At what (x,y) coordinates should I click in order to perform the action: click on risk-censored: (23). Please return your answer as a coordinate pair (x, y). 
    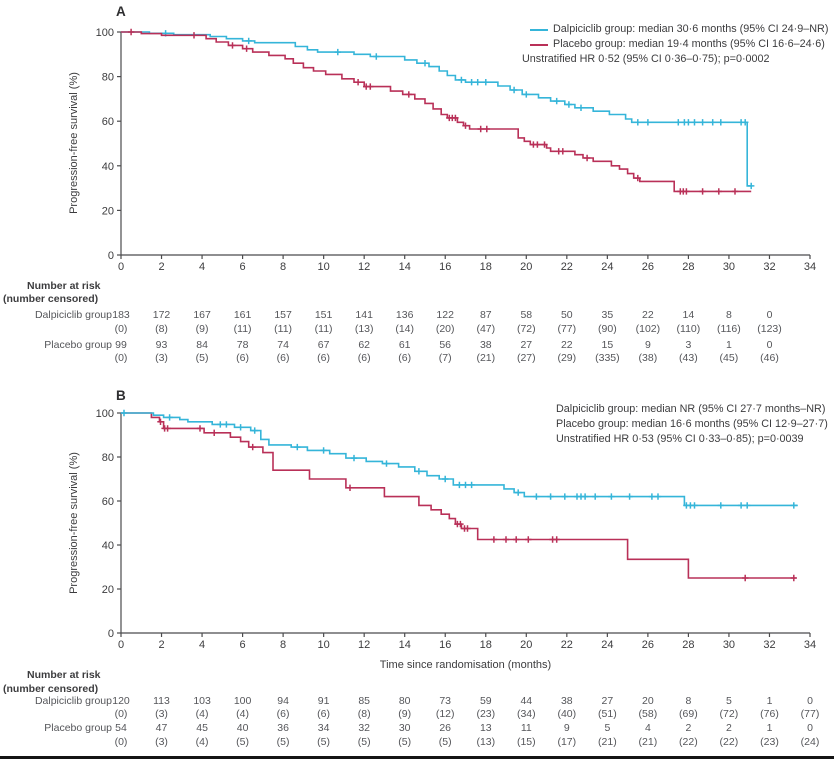
    Looking at the image, I should click on (486, 714).